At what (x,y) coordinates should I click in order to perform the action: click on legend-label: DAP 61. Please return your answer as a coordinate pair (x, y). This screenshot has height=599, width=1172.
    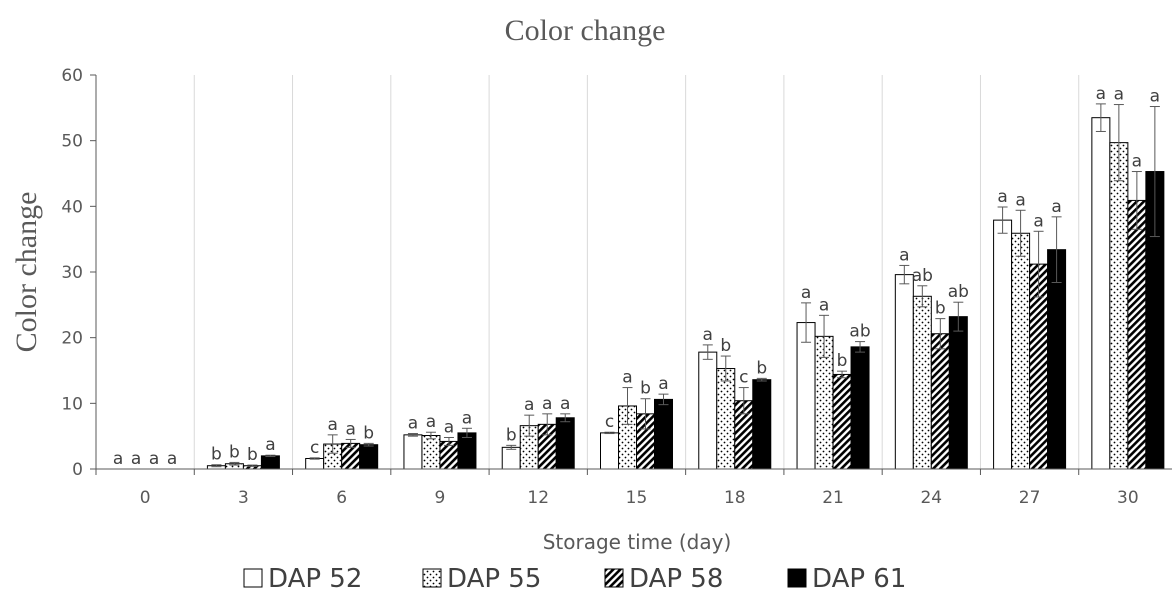
    Looking at the image, I should click on (859, 579).